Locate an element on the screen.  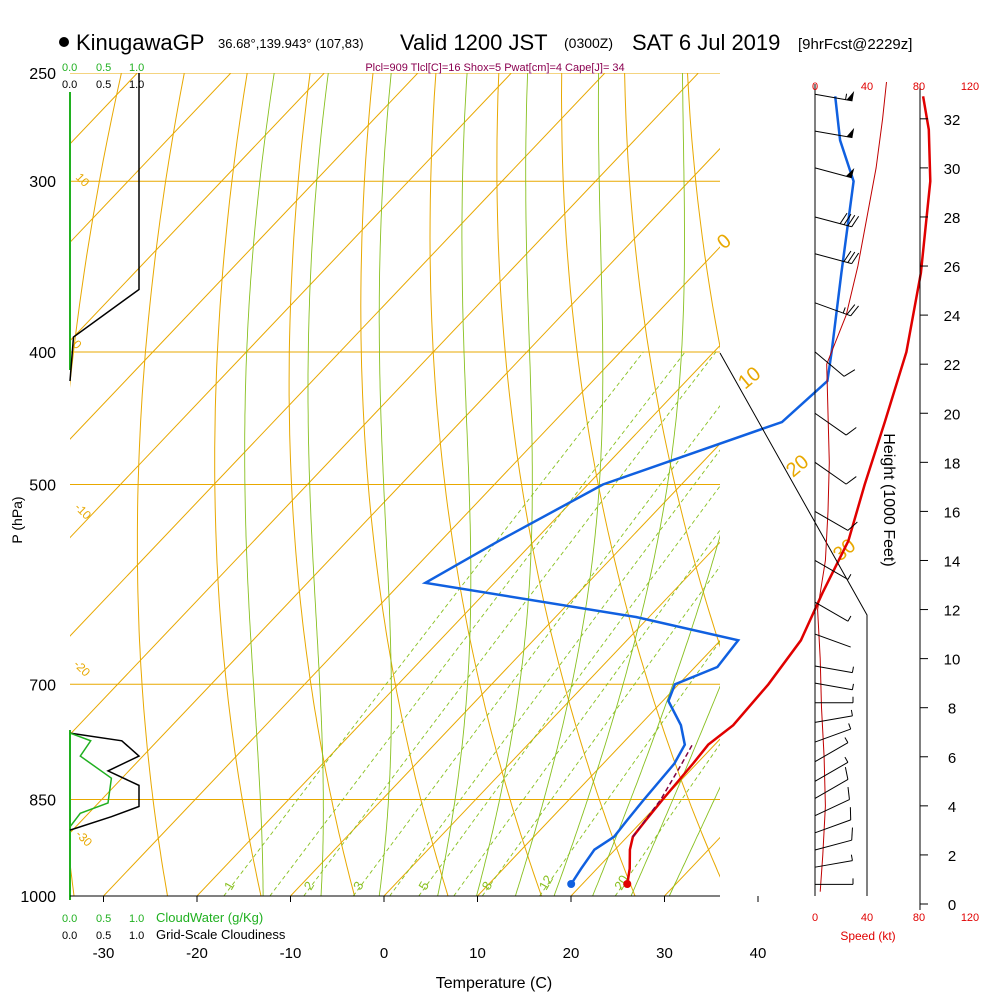
height-axis-label: Height (1000 Feet) is located at coordinates (888, 499).